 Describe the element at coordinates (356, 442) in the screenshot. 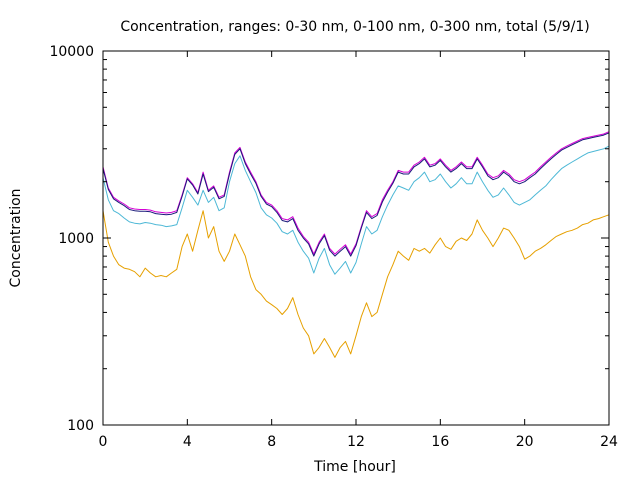

I see `x-tick-label: 12` at that location.